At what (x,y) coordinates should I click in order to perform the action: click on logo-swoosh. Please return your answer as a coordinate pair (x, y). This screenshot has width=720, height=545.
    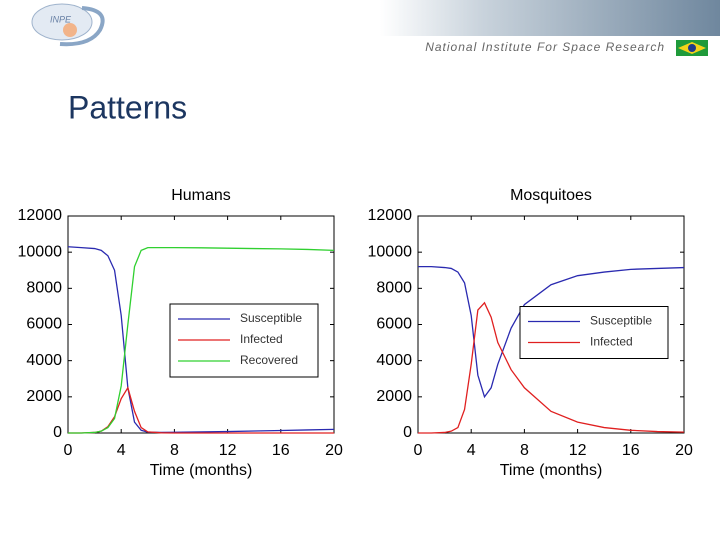
    Looking at the image, I should click on (82, 26).